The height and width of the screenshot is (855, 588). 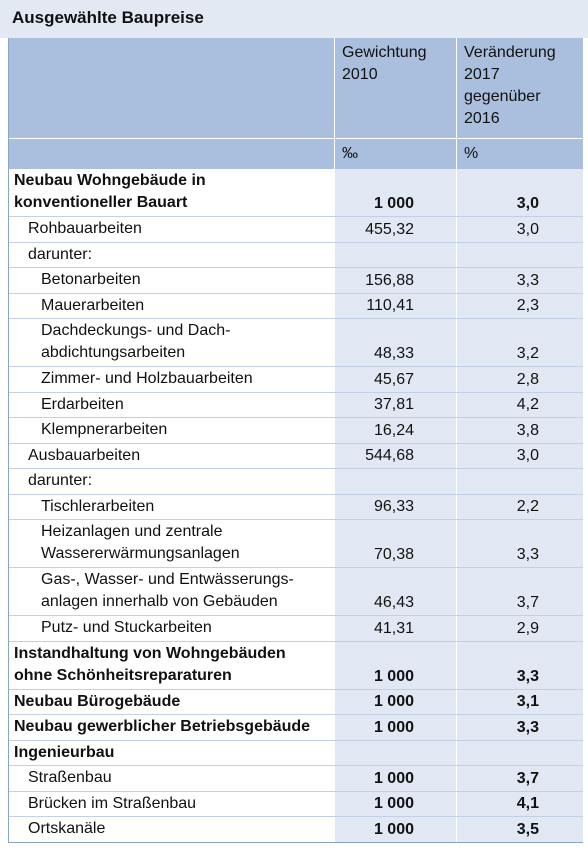 What do you see at coordinates (171, 229) in the screenshot?
I see `row-label: Rohbauarbeiten` at bounding box center [171, 229].